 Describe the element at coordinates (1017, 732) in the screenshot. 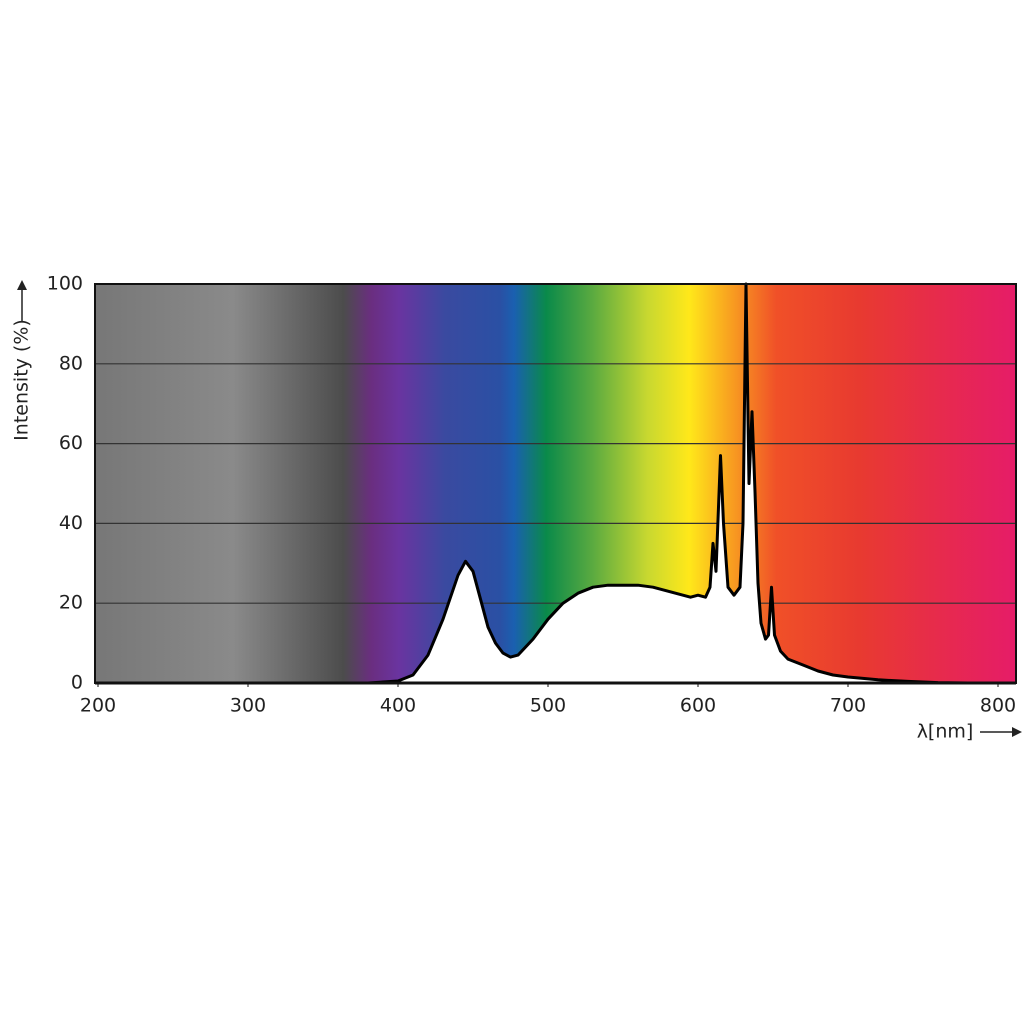

I see `x-arrow-head` at that location.